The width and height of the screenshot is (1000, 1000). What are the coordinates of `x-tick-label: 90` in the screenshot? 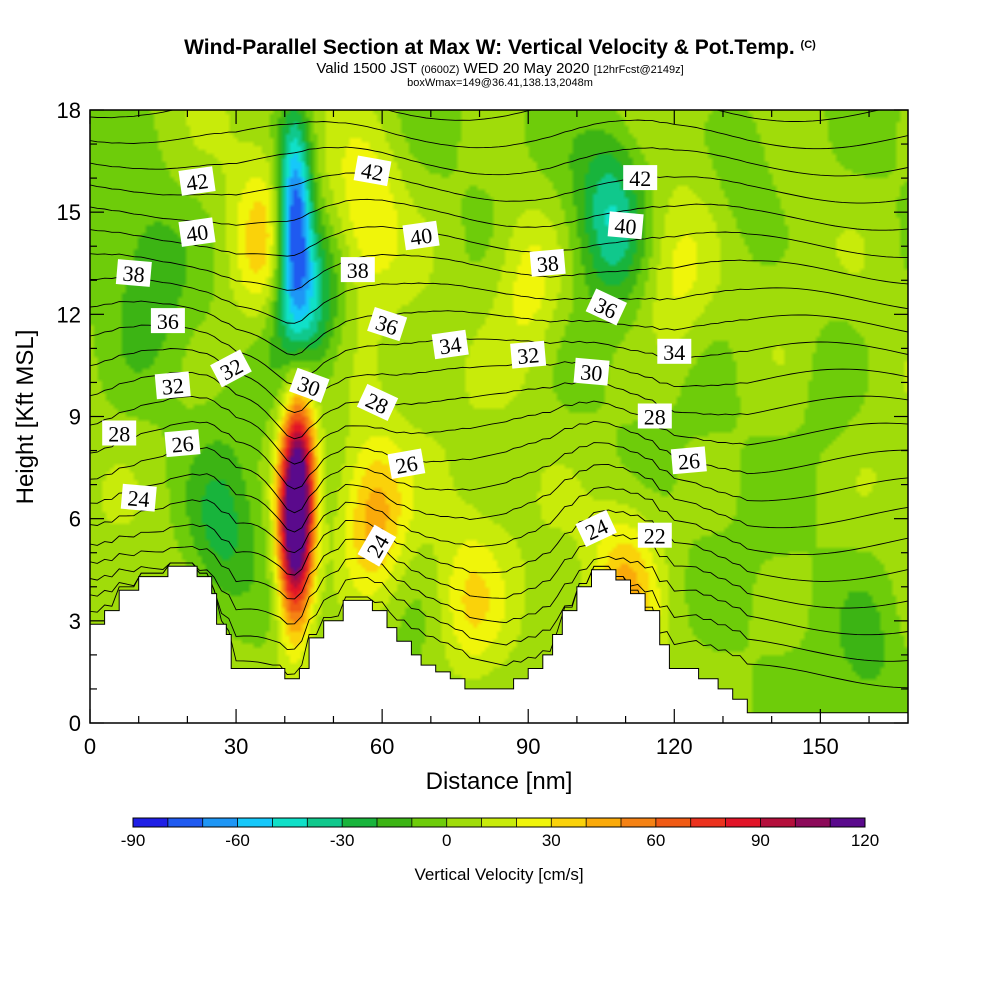 It's located at (528, 746).